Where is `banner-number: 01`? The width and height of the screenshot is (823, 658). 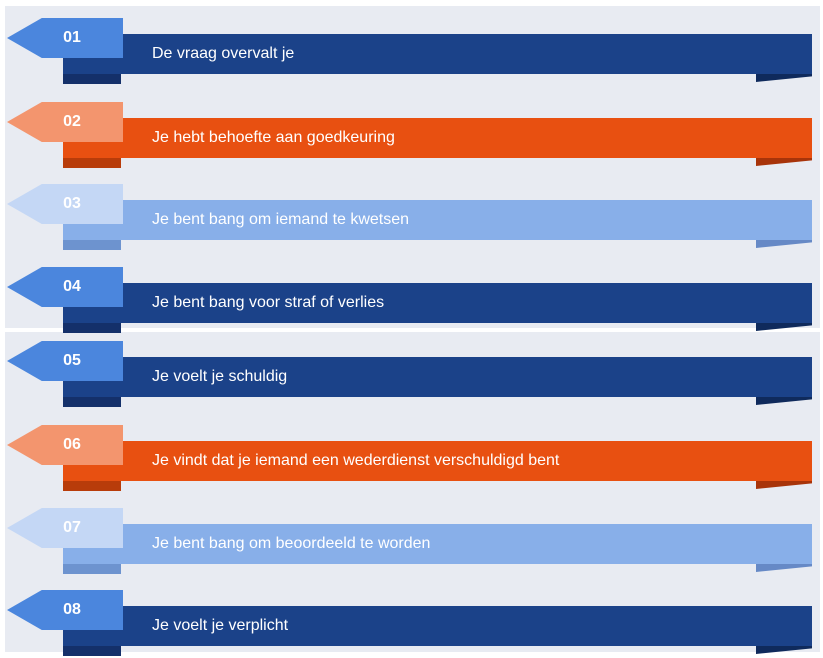
banner-number: 01 is located at coordinates (72, 37).